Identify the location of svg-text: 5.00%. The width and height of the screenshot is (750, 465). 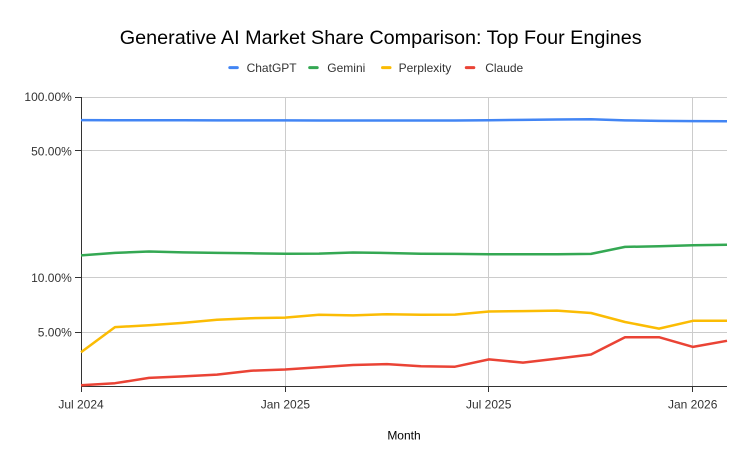
(55, 333).